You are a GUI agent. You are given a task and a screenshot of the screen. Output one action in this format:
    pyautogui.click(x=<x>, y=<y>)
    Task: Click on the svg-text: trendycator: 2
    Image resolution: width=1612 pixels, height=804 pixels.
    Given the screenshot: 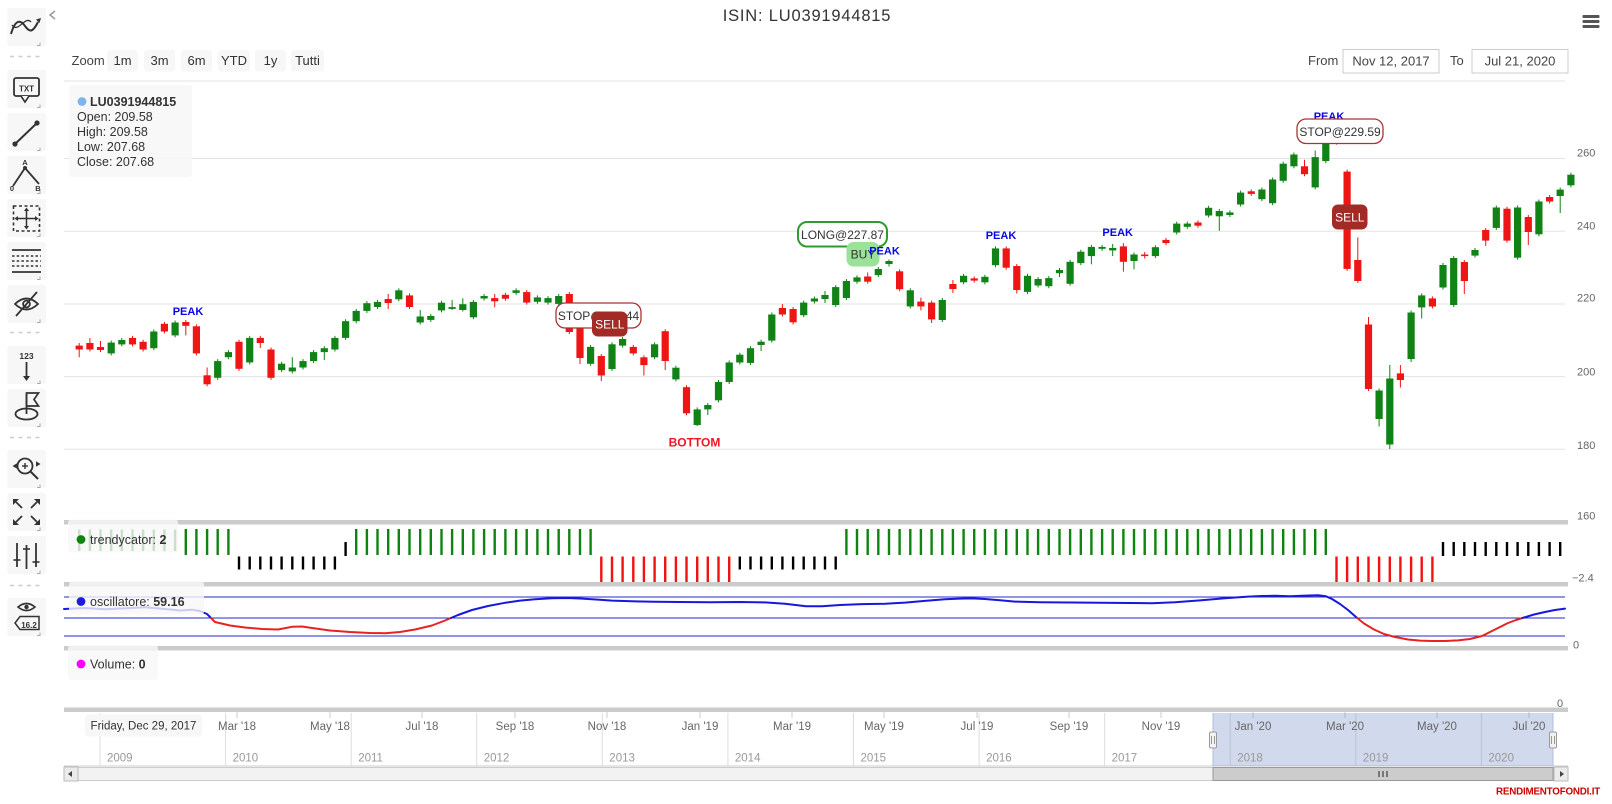 What is the action you would take?
    pyautogui.click(x=128, y=540)
    